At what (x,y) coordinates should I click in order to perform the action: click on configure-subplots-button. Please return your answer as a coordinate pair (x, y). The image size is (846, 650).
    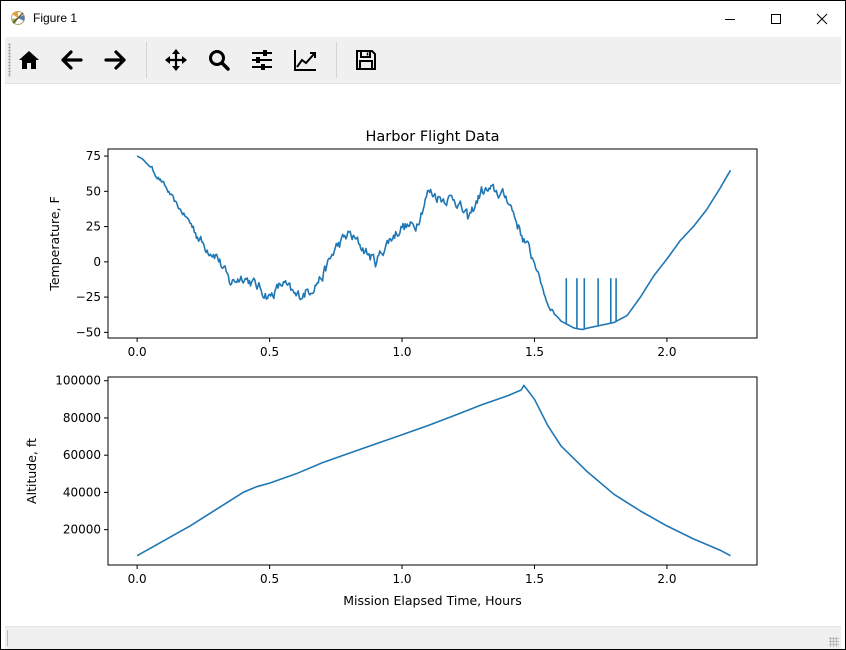
    Looking at the image, I should click on (262, 60).